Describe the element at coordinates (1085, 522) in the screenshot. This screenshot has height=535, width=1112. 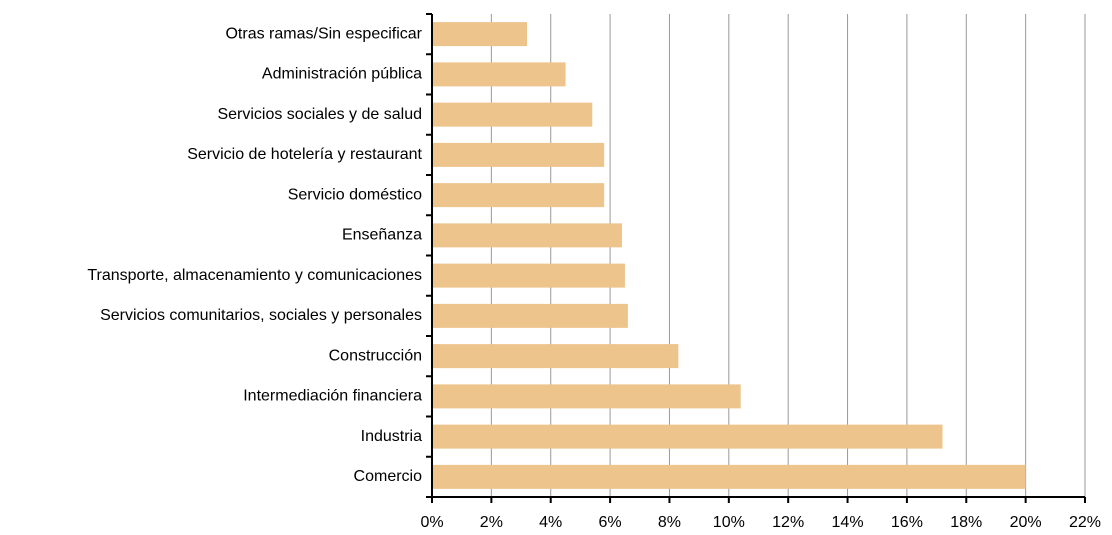
I see `x-tick-label: 22%` at that location.